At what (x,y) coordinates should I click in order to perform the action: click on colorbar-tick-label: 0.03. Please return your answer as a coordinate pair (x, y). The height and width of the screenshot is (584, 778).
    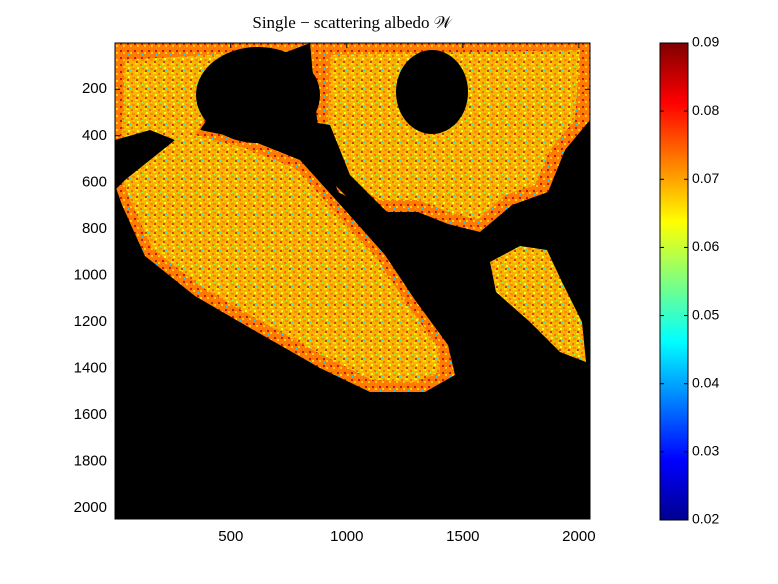
    Looking at the image, I should click on (705, 451).